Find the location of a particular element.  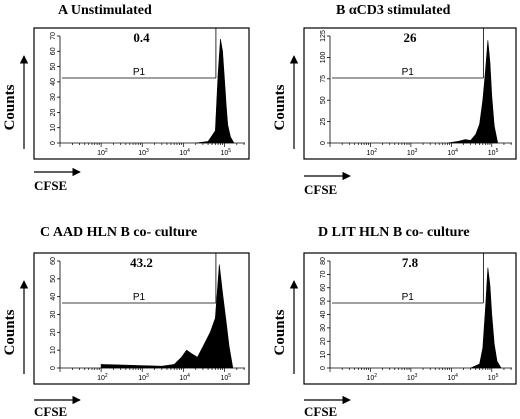

y-tick-label: 80 is located at coordinates (323, 261).